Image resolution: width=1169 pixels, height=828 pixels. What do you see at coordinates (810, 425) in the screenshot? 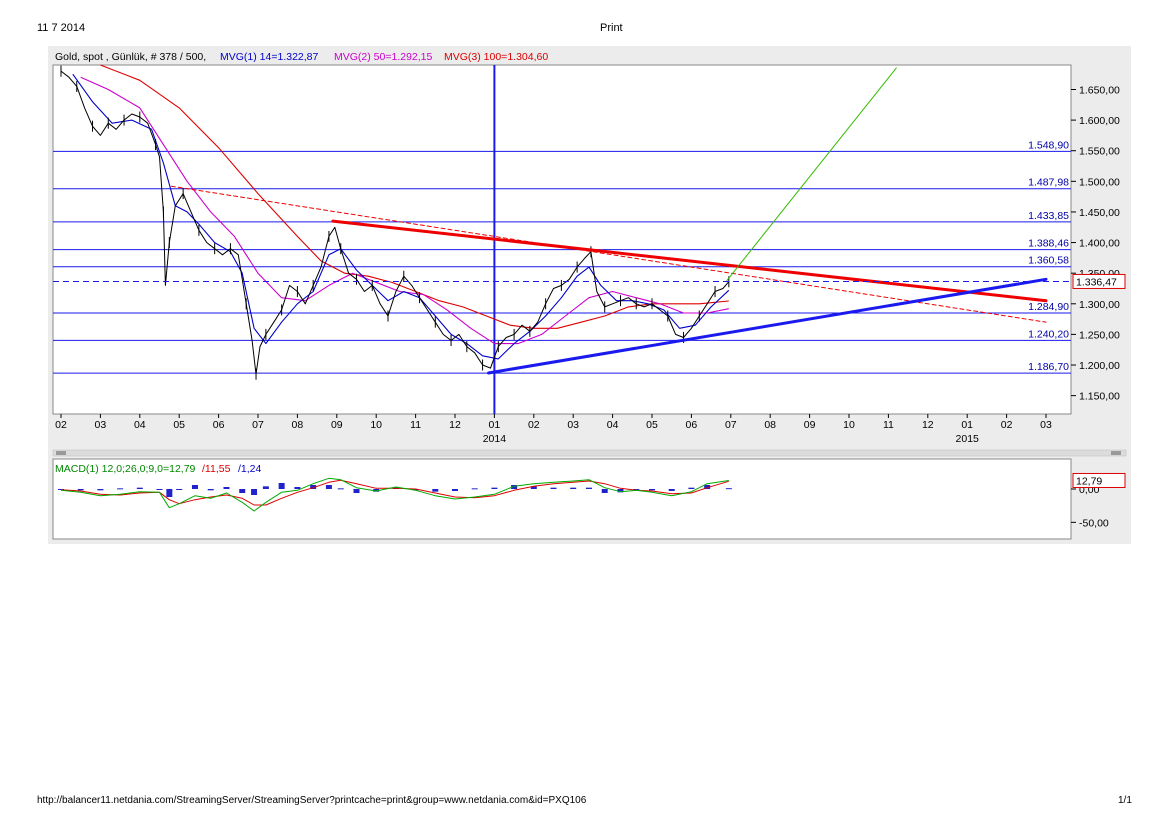
I see `x-tick-label: 09` at bounding box center [810, 425].